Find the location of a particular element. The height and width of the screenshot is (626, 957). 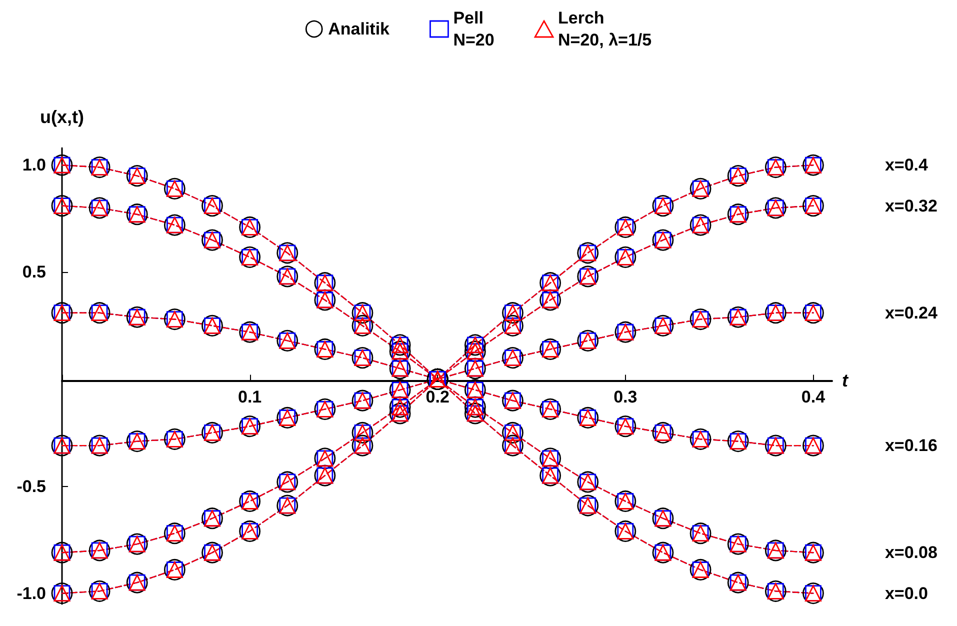

legend-label: Analitik is located at coordinates (359, 29).